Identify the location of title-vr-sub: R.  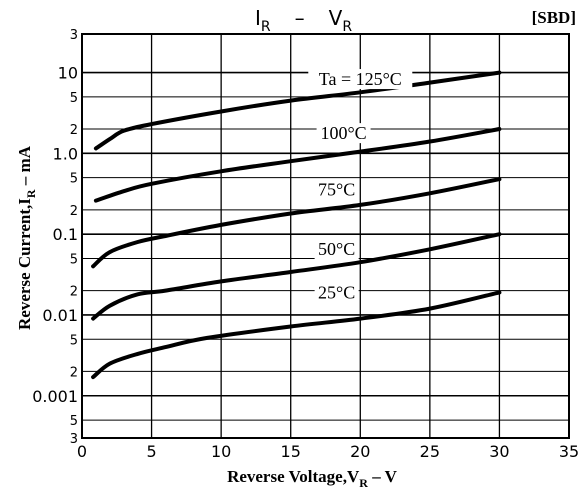
(347, 27).